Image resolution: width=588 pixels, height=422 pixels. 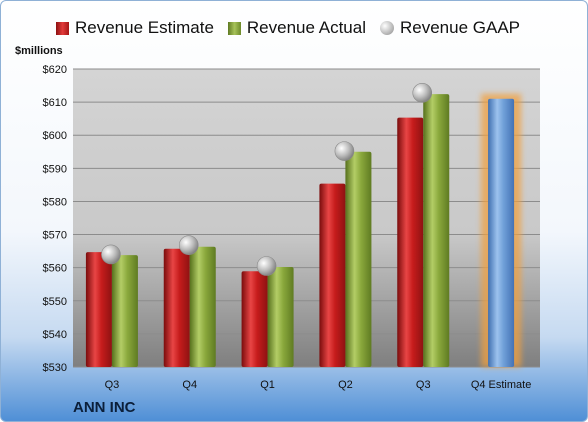 I want to click on y-tick-label: $610, so click(x=55, y=103).